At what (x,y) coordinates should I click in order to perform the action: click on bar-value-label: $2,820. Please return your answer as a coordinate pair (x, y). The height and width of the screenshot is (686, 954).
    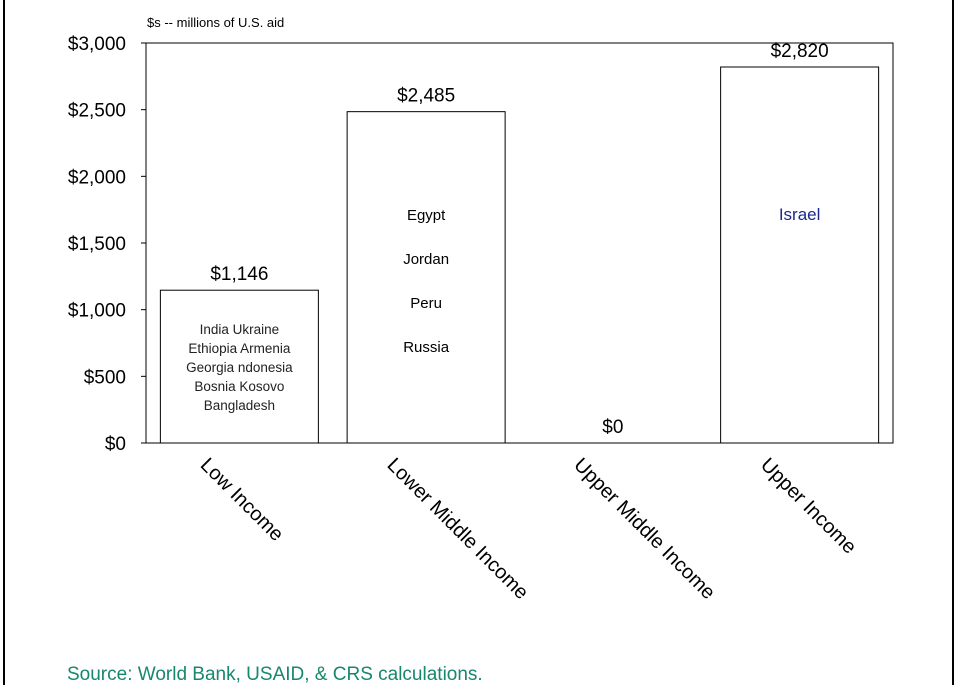
    Looking at the image, I should click on (800, 51).